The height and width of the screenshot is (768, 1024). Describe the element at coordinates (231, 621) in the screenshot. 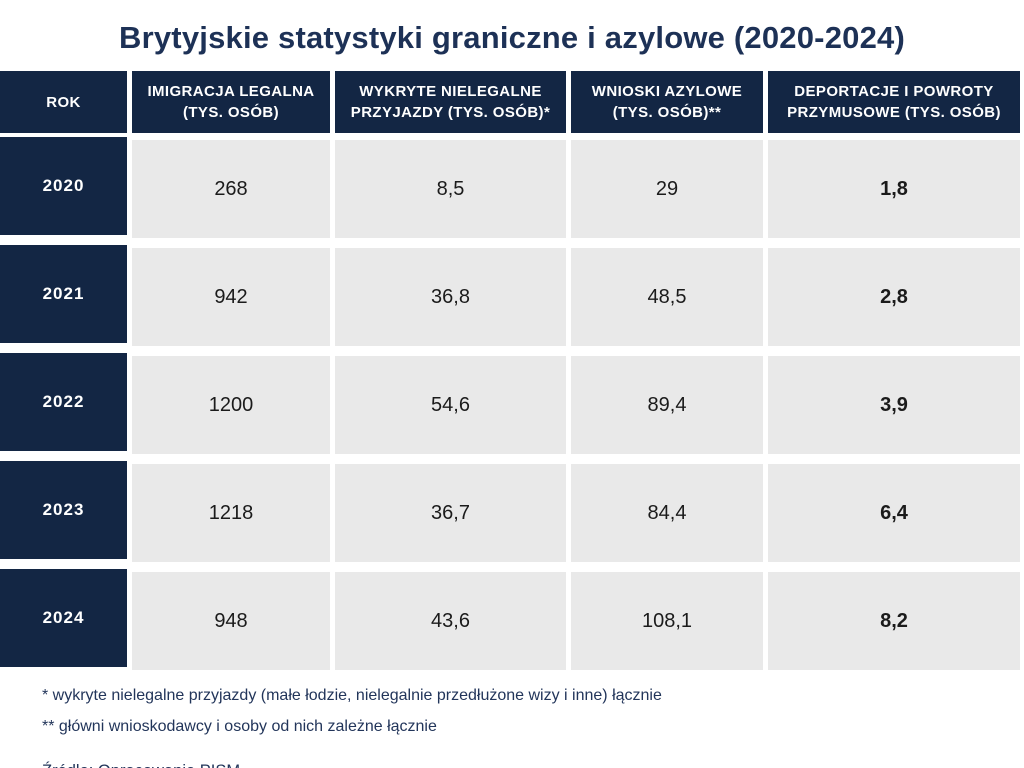

I see `cell-2024-imigracja: 948` at that location.